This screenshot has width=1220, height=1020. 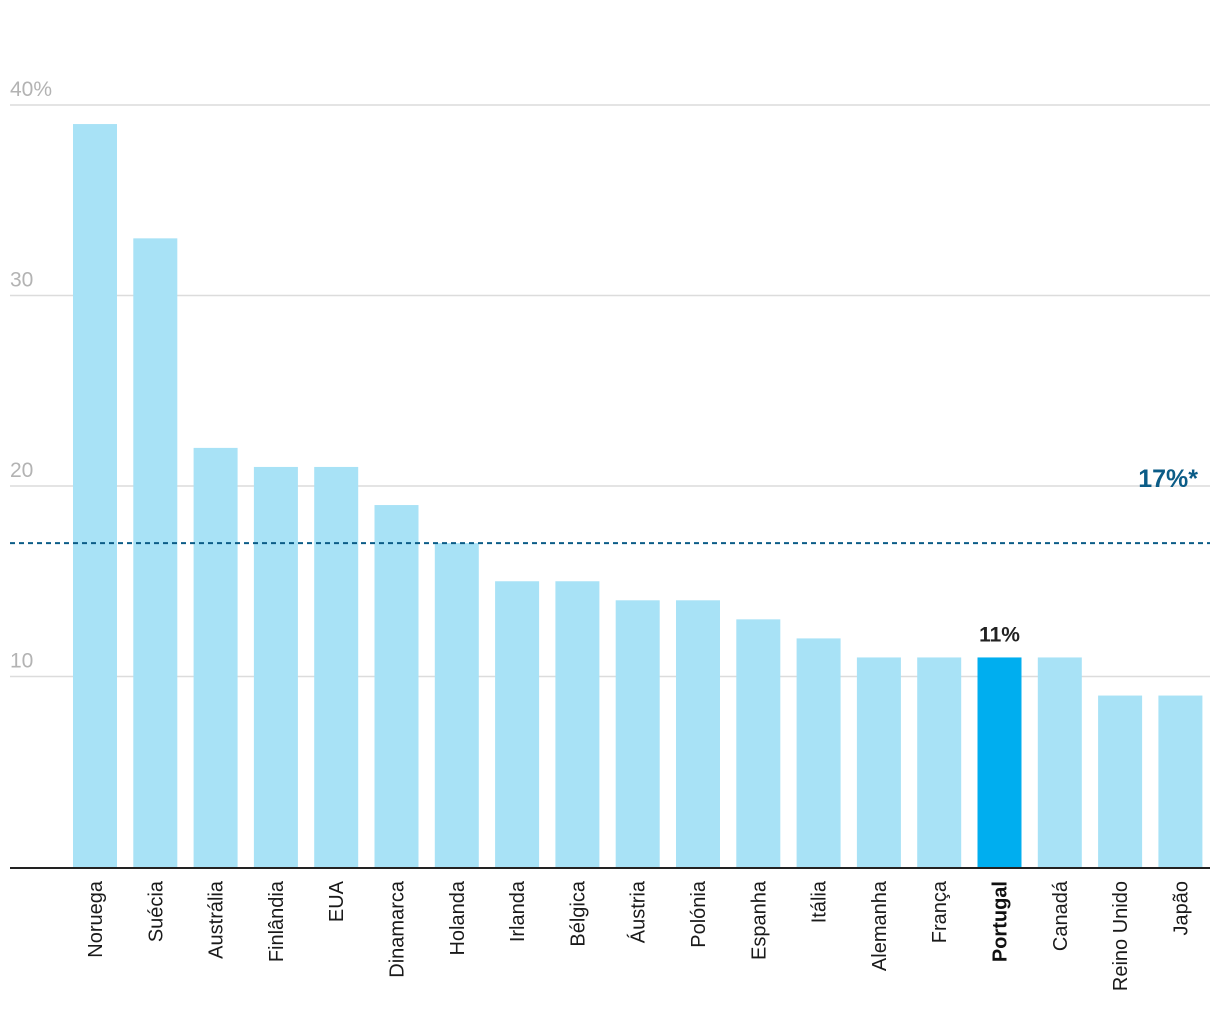 I want to click on bar-japão, so click(x=1180, y=781).